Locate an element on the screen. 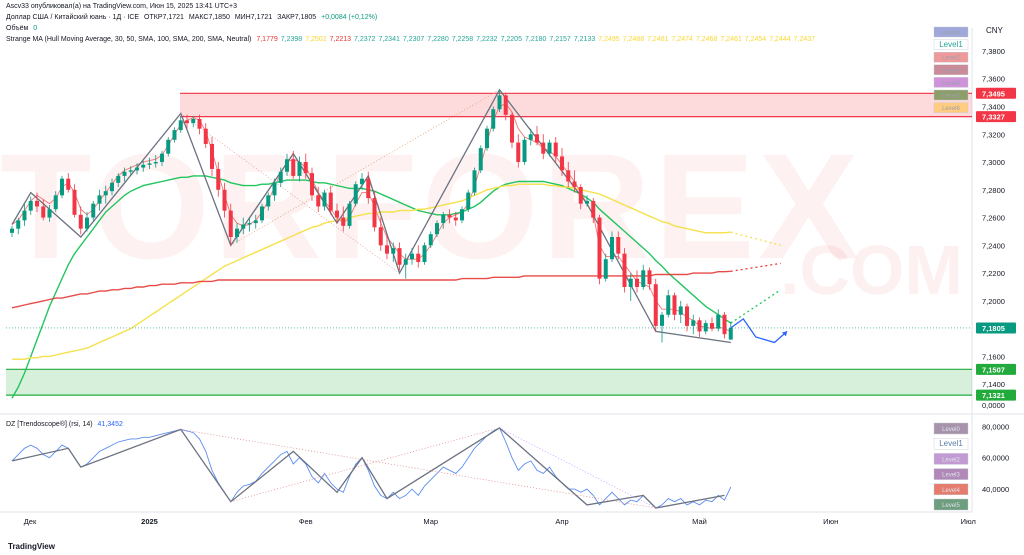 This screenshot has width=1024, height=555. rsi-legend: DZ [Trendoscope®] (rsi, 14) 41,3452 is located at coordinates (66, 424).